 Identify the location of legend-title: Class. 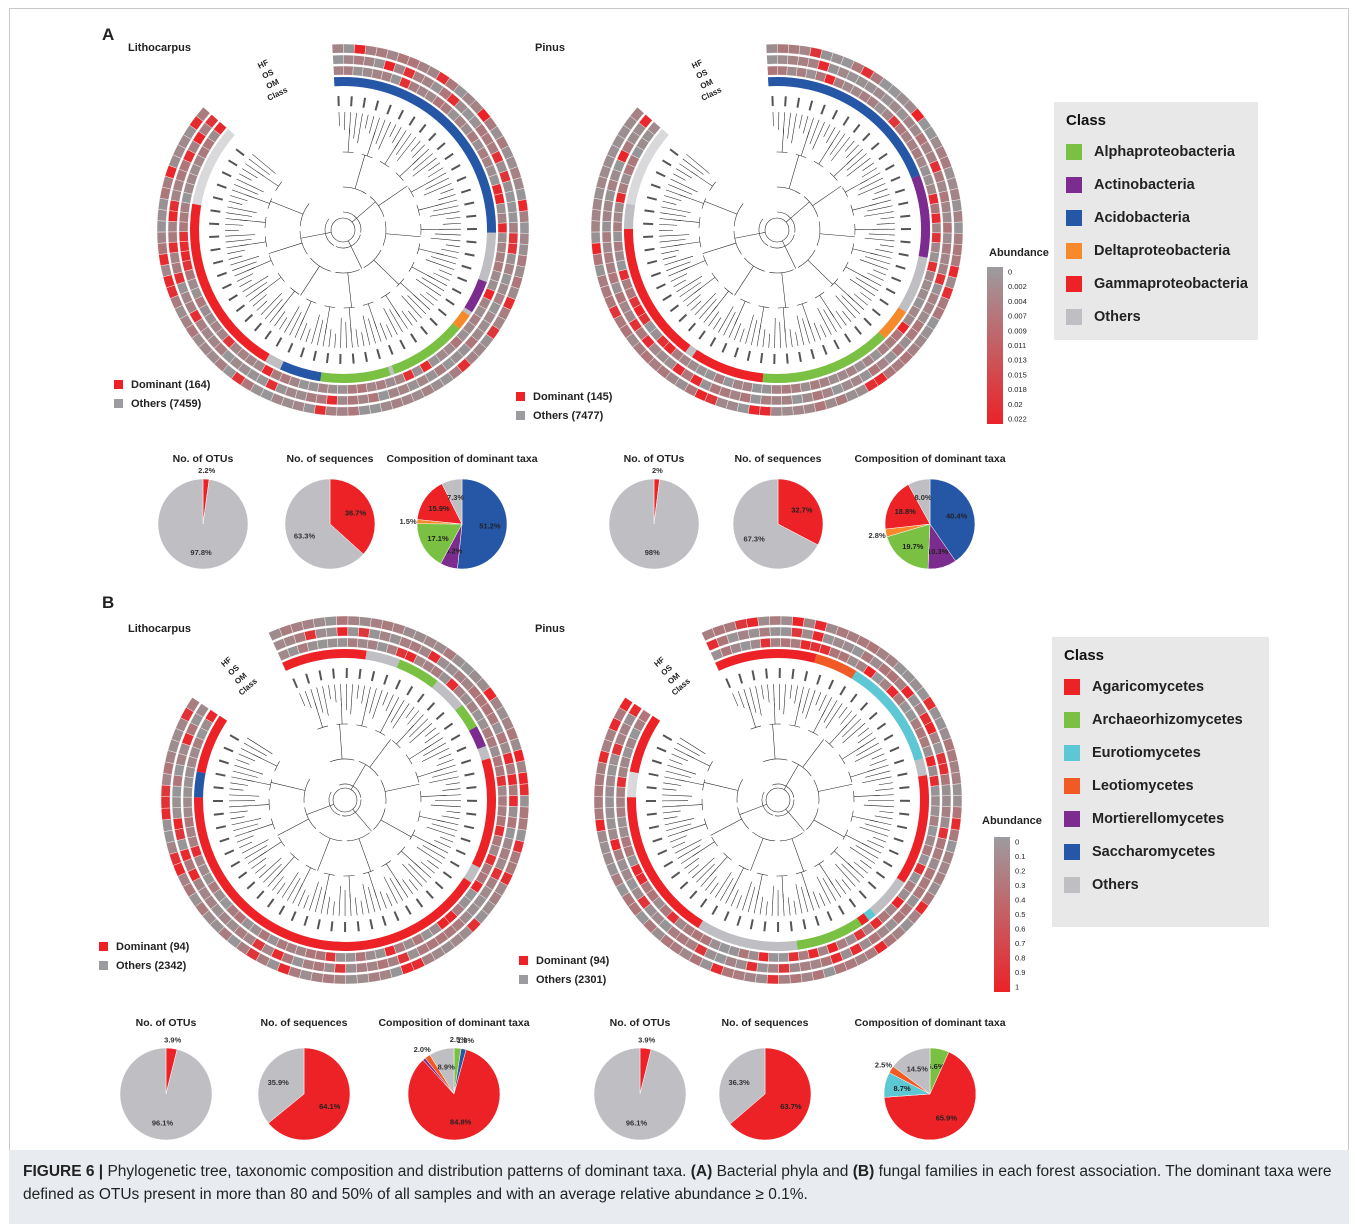
(1084, 655).